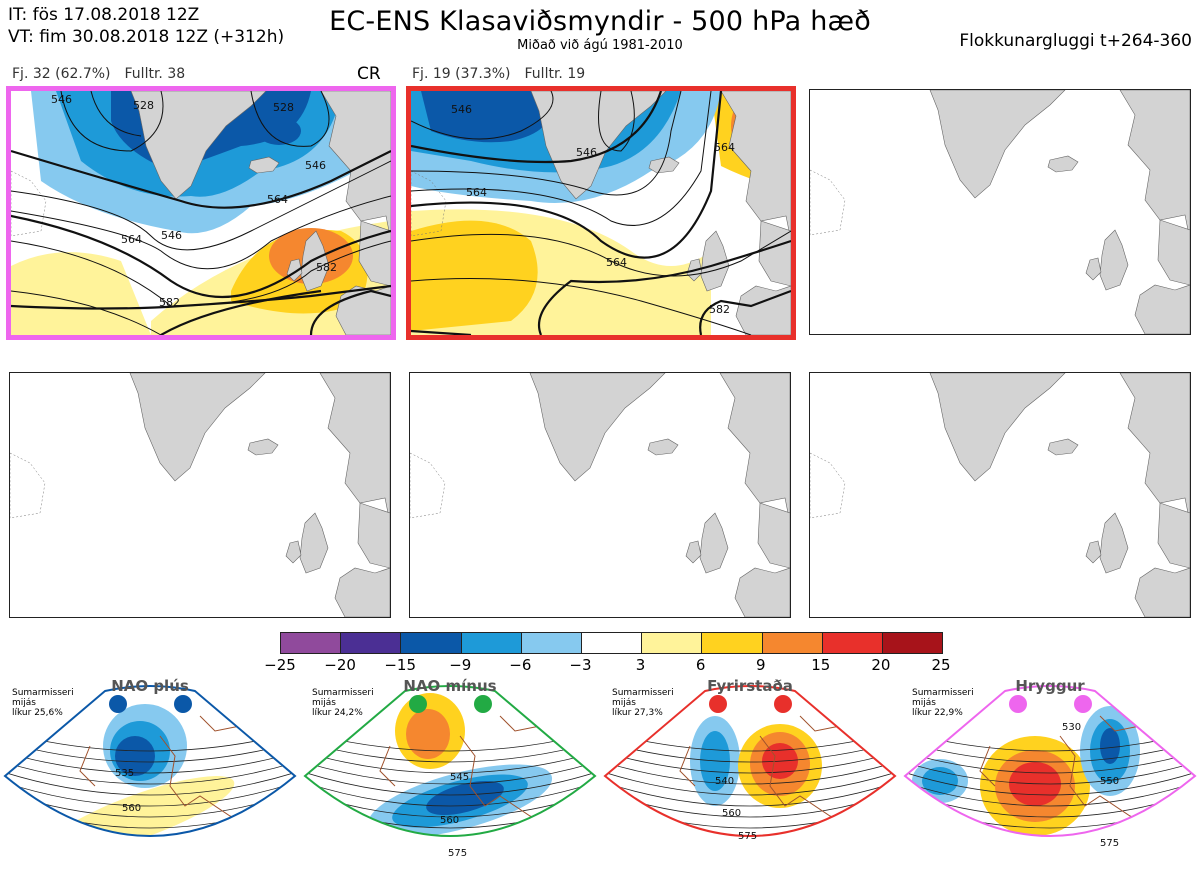 The width and height of the screenshot is (1200, 871). I want to click on regime-map-svg: 545 560 575, so click(450, 772).